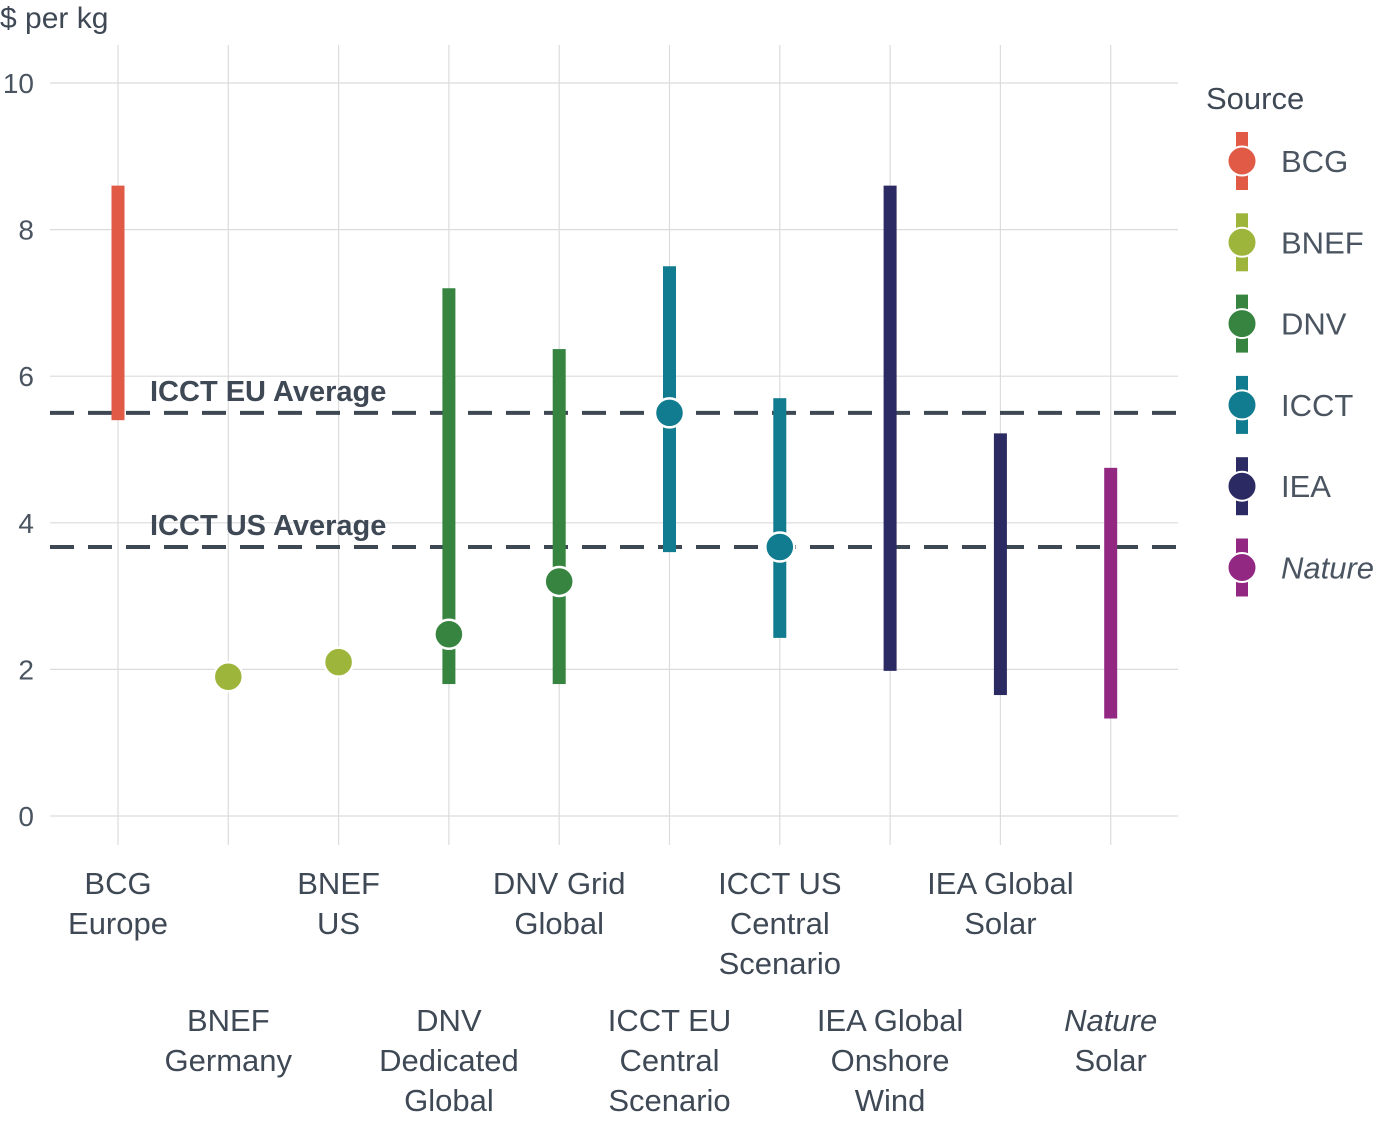 The width and height of the screenshot is (1392, 1121). What do you see at coordinates (118, 923) in the screenshot?
I see `category-label: Europe` at bounding box center [118, 923].